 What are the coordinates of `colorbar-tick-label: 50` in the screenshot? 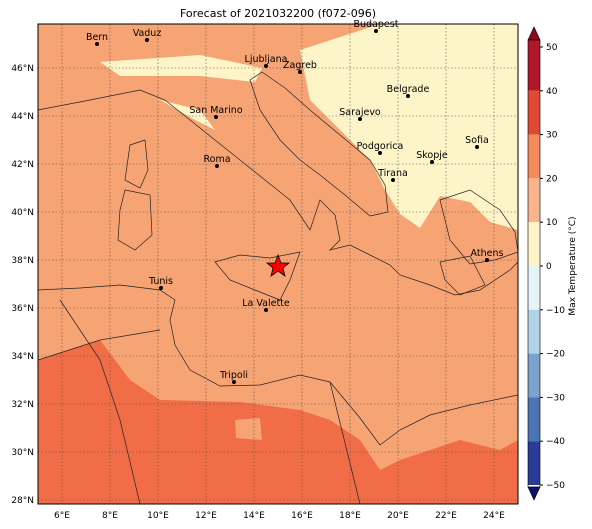 It's located at (552, 48).